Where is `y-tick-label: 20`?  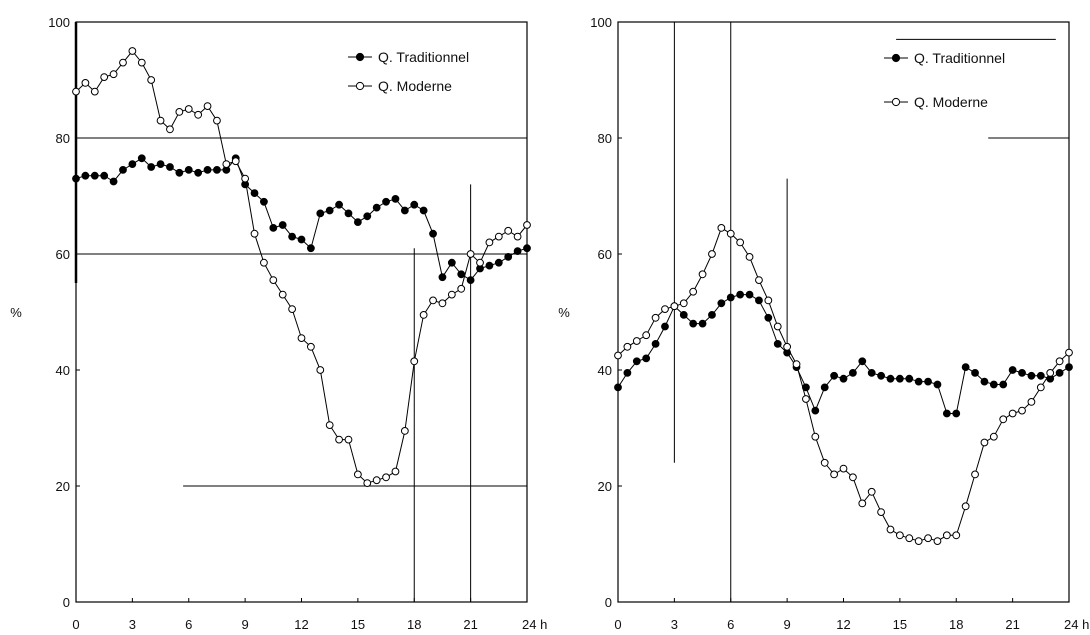
y-tick-label: 20 is located at coordinates (63, 486).